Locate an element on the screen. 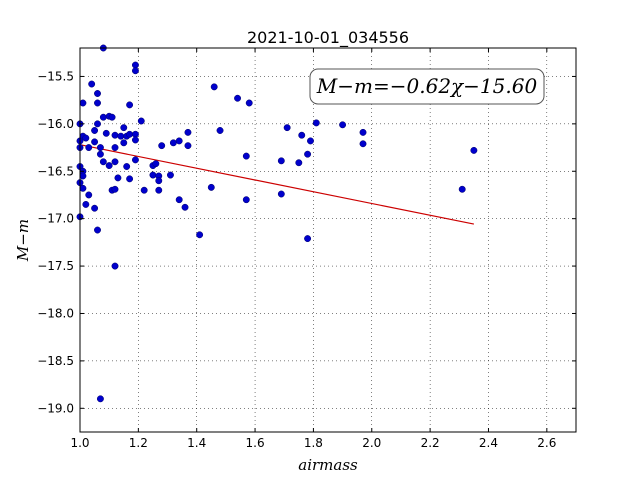 The width and height of the screenshot is (640, 480). x-tick-label: 2.0 is located at coordinates (371, 443).